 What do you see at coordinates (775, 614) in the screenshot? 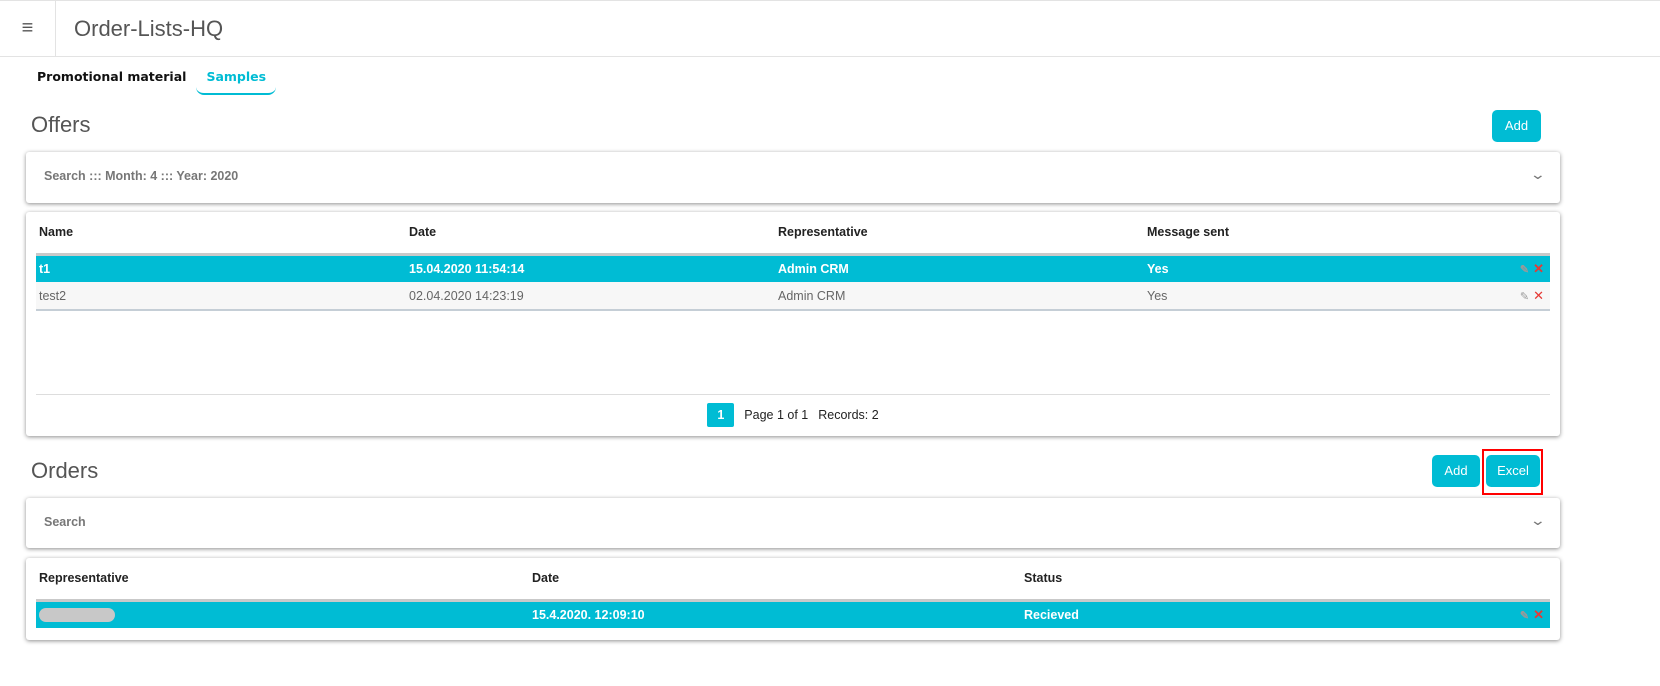
I see `cell-date: 15.4.2020. 12:09:10` at bounding box center [775, 614].